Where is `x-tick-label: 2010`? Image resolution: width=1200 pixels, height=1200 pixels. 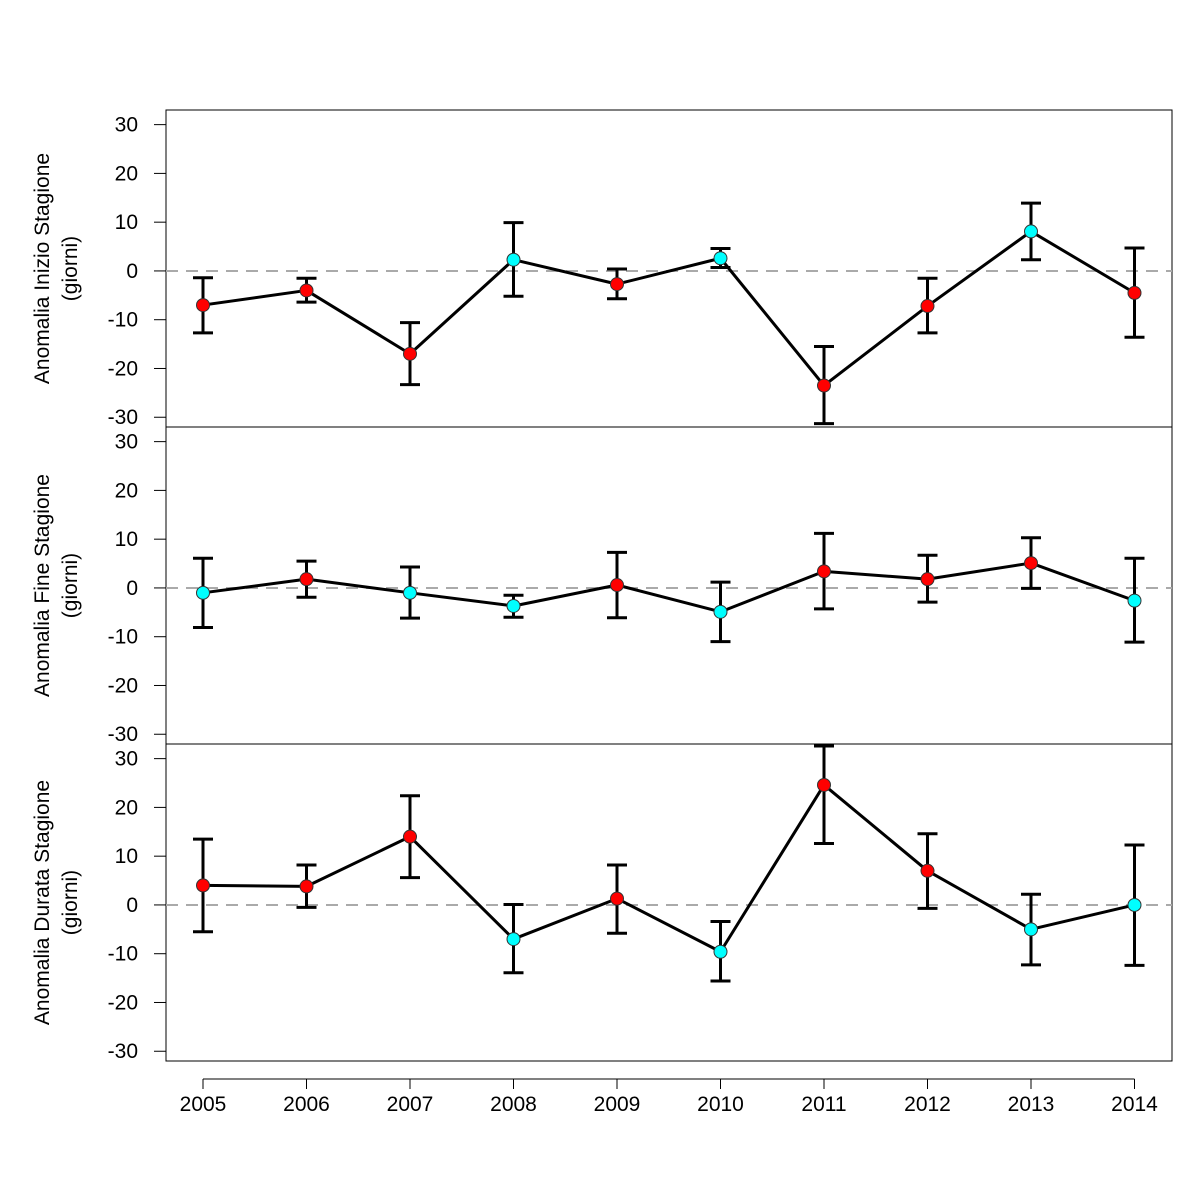
x-tick-label: 2010 is located at coordinates (720, 1104).